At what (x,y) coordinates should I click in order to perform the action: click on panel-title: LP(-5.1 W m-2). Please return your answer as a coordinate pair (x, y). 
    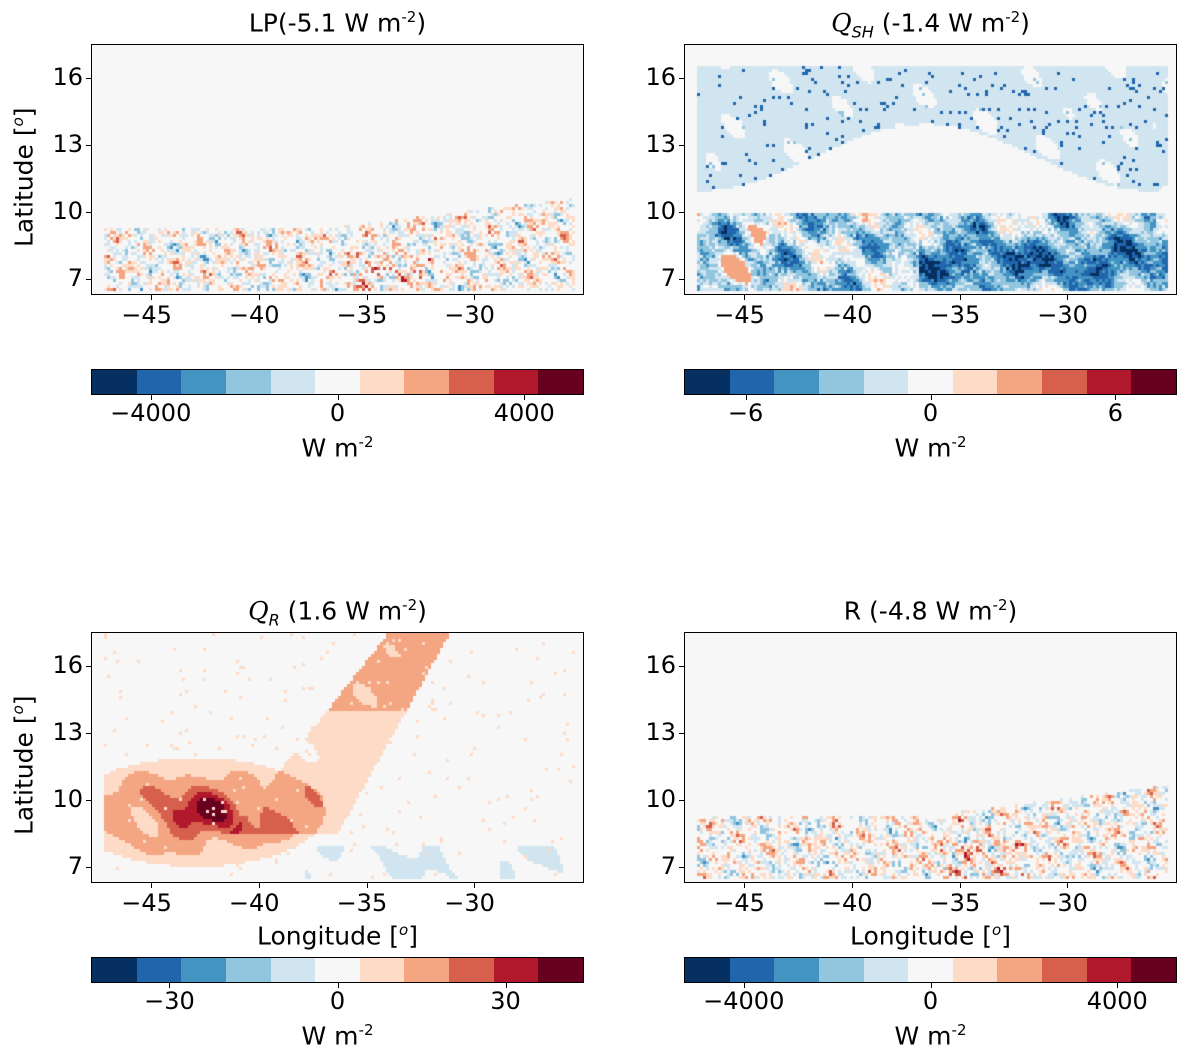
    Looking at the image, I should click on (337, 22).